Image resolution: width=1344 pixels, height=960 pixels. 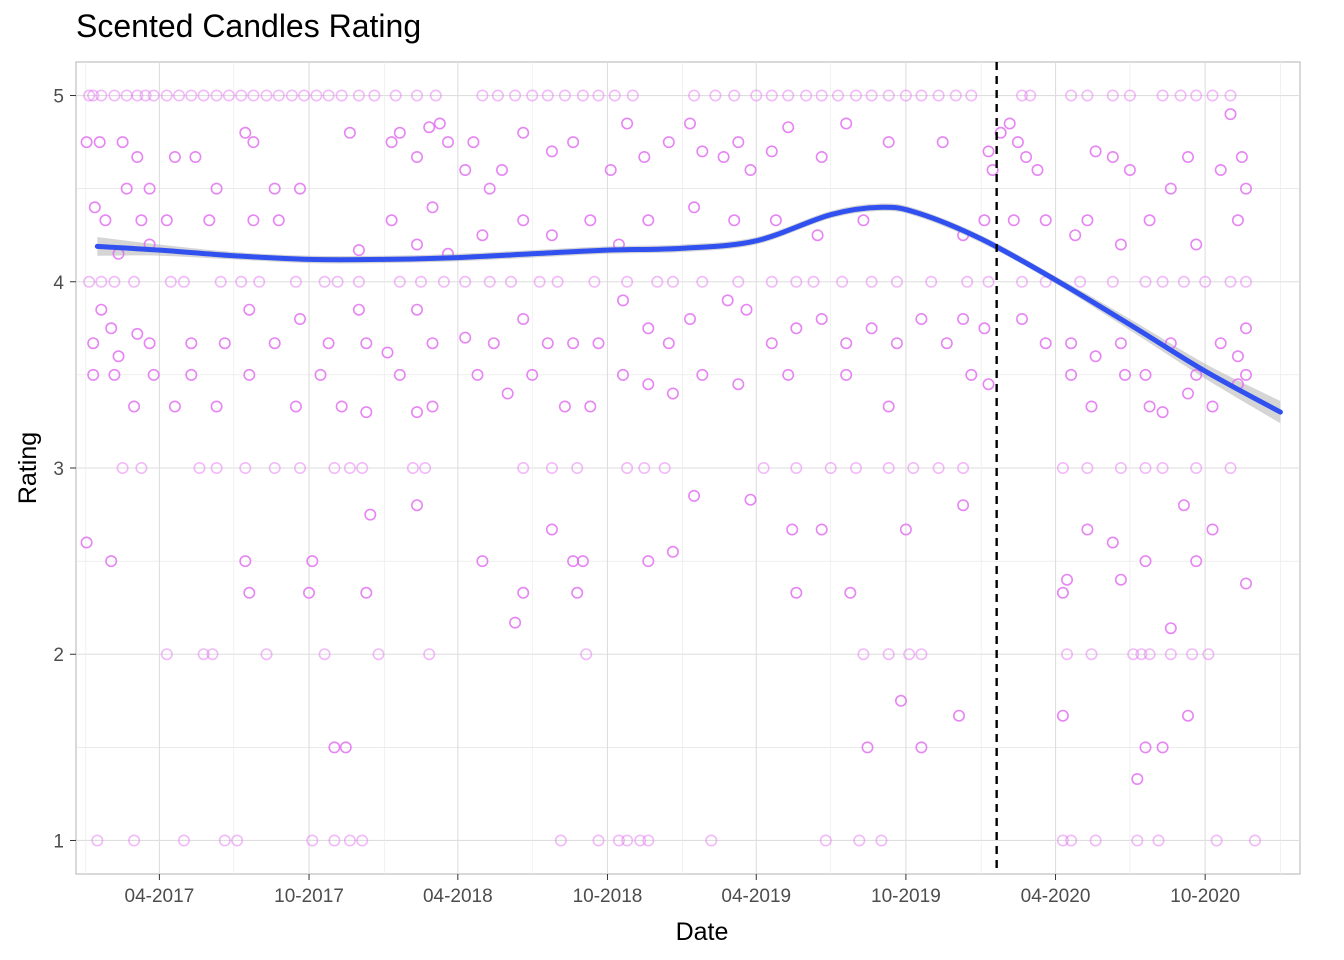 I want to click on y-tick-label: 4, so click(x=58, y=283).